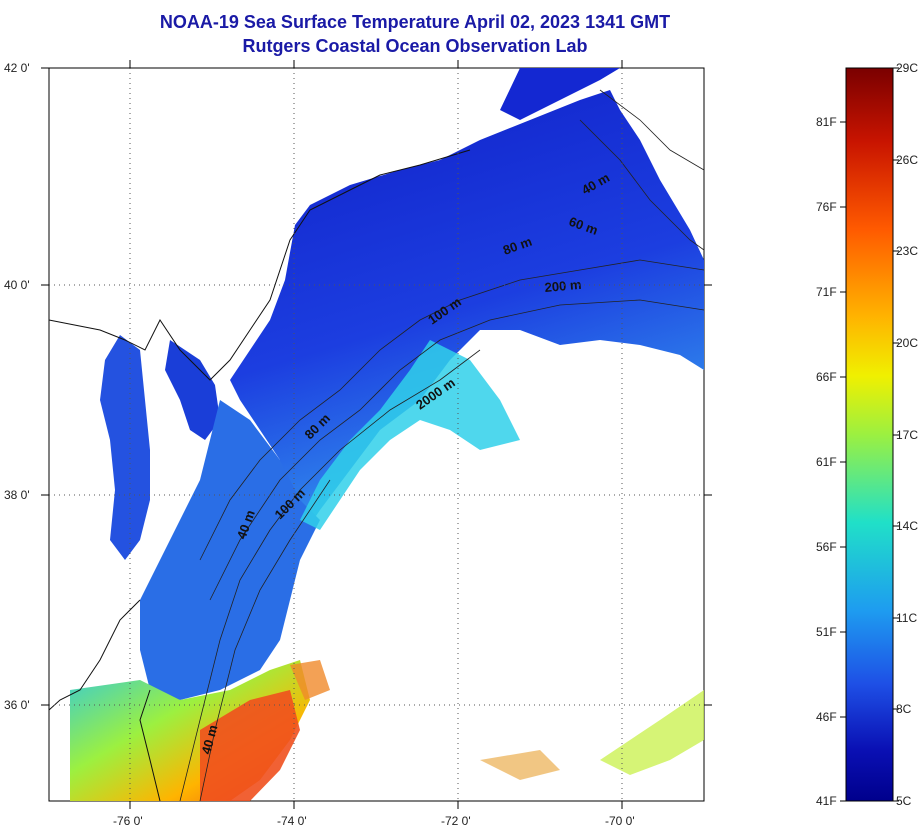 The height and width of the screenshot is (832, 919). What do you see at coordinates (907, 160) in the screenshot?
I see `colorbar-celsius-label: 26C` at bounding box center [907, 160].